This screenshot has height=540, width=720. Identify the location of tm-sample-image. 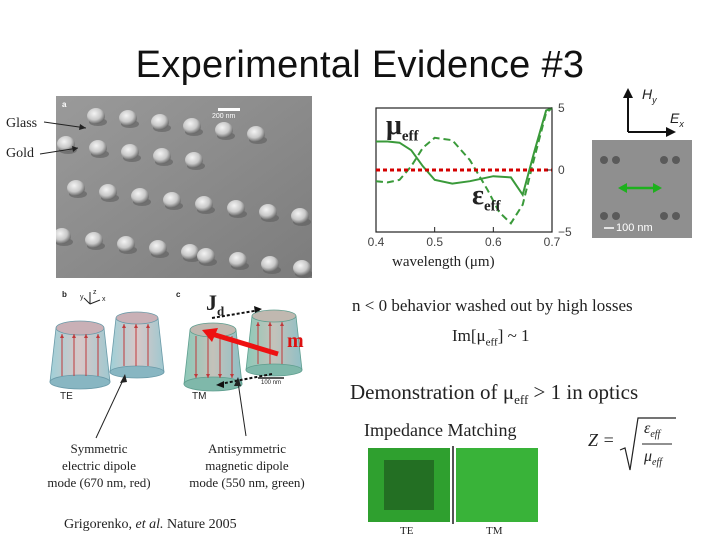
(497, 485).